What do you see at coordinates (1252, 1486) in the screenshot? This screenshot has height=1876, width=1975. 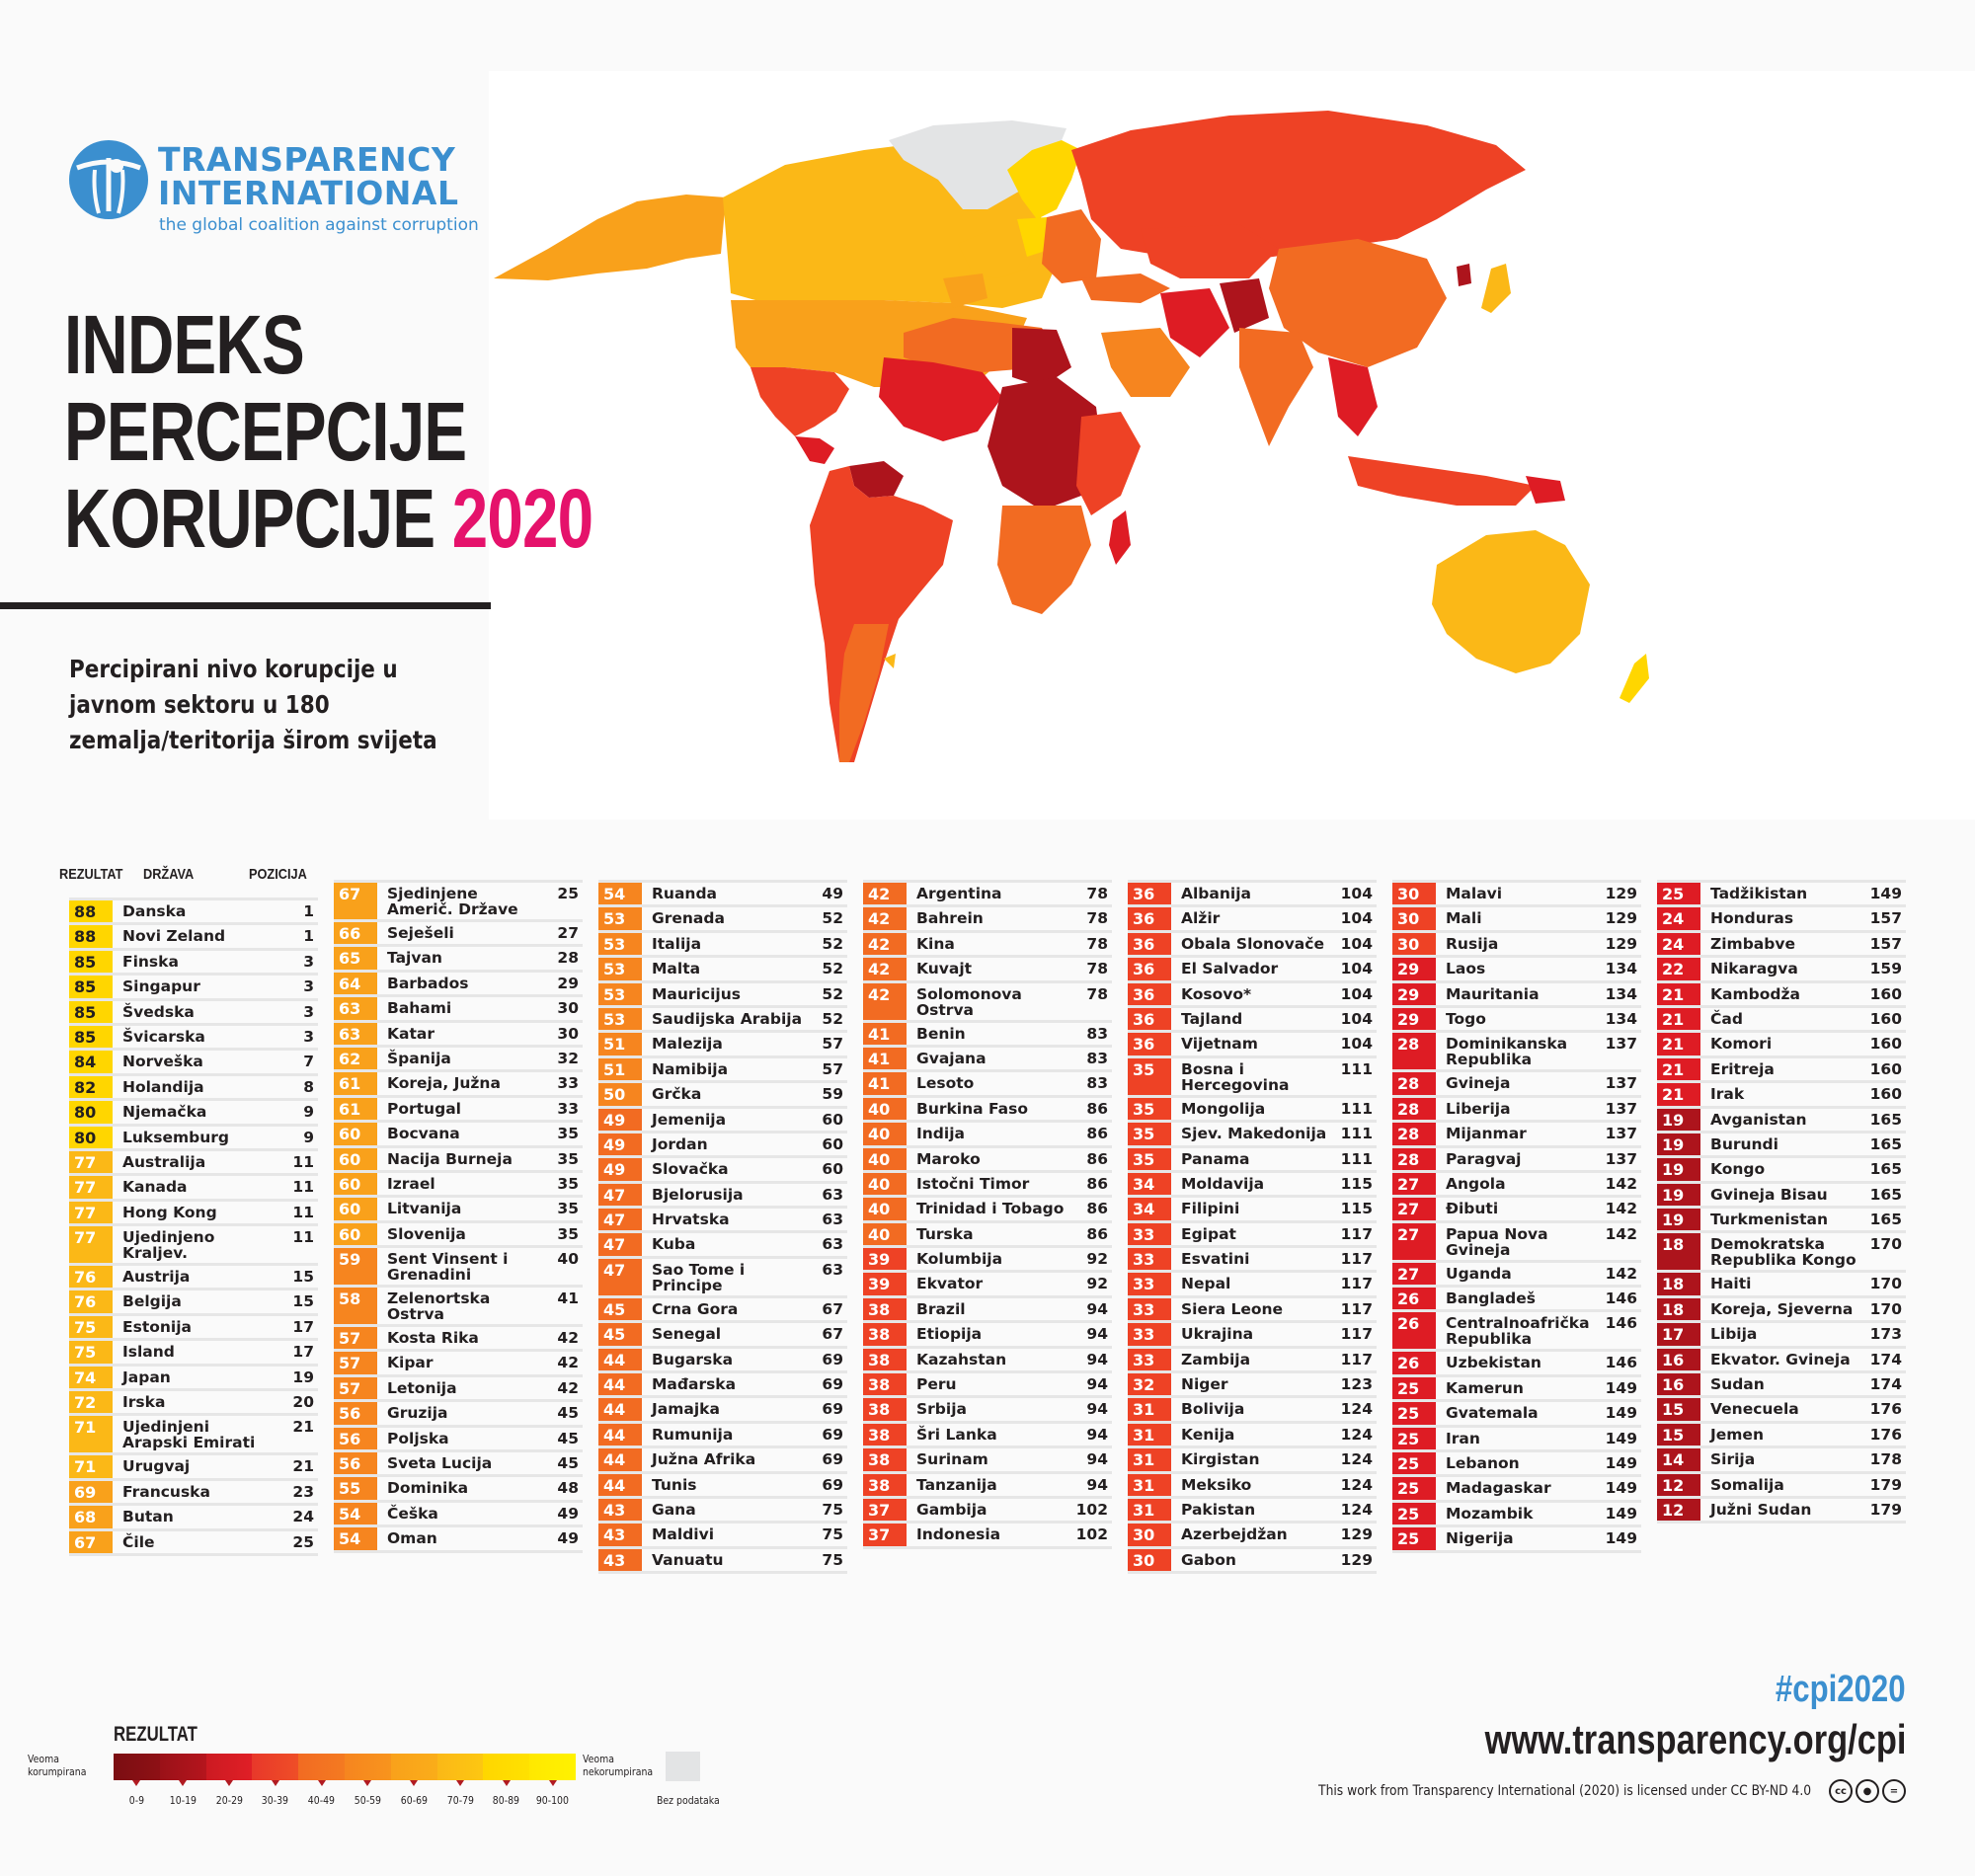 I see `table-row: 31 Meksiko 124` at bounding box center [1252, 1486].